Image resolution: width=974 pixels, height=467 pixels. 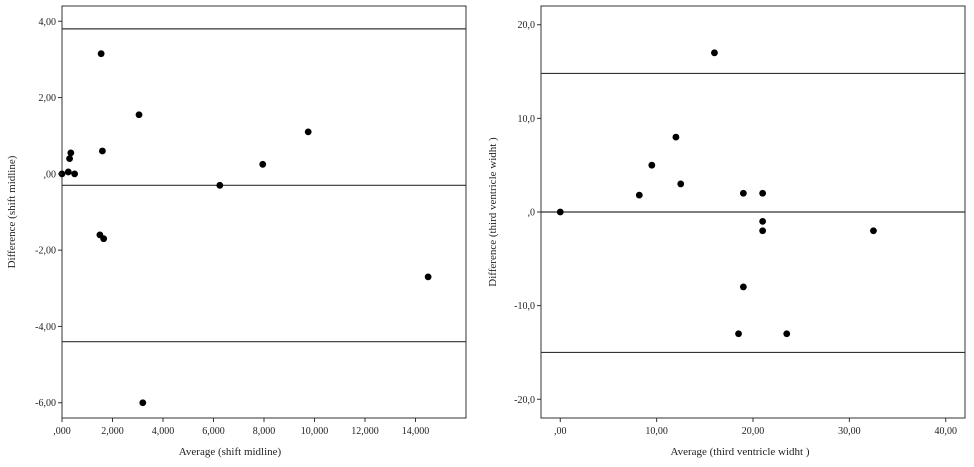 I want to click on x-axis-label: Average (third ventricle widht ), so click(x=739, y=452).